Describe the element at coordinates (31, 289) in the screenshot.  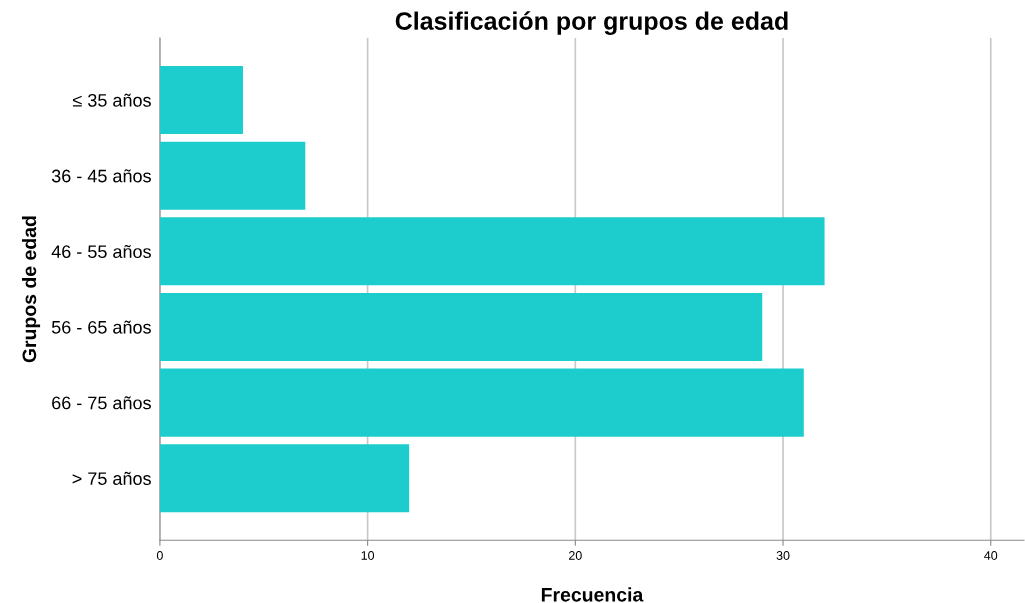
I see `y-axis-title: Grupos de edad` at that location.